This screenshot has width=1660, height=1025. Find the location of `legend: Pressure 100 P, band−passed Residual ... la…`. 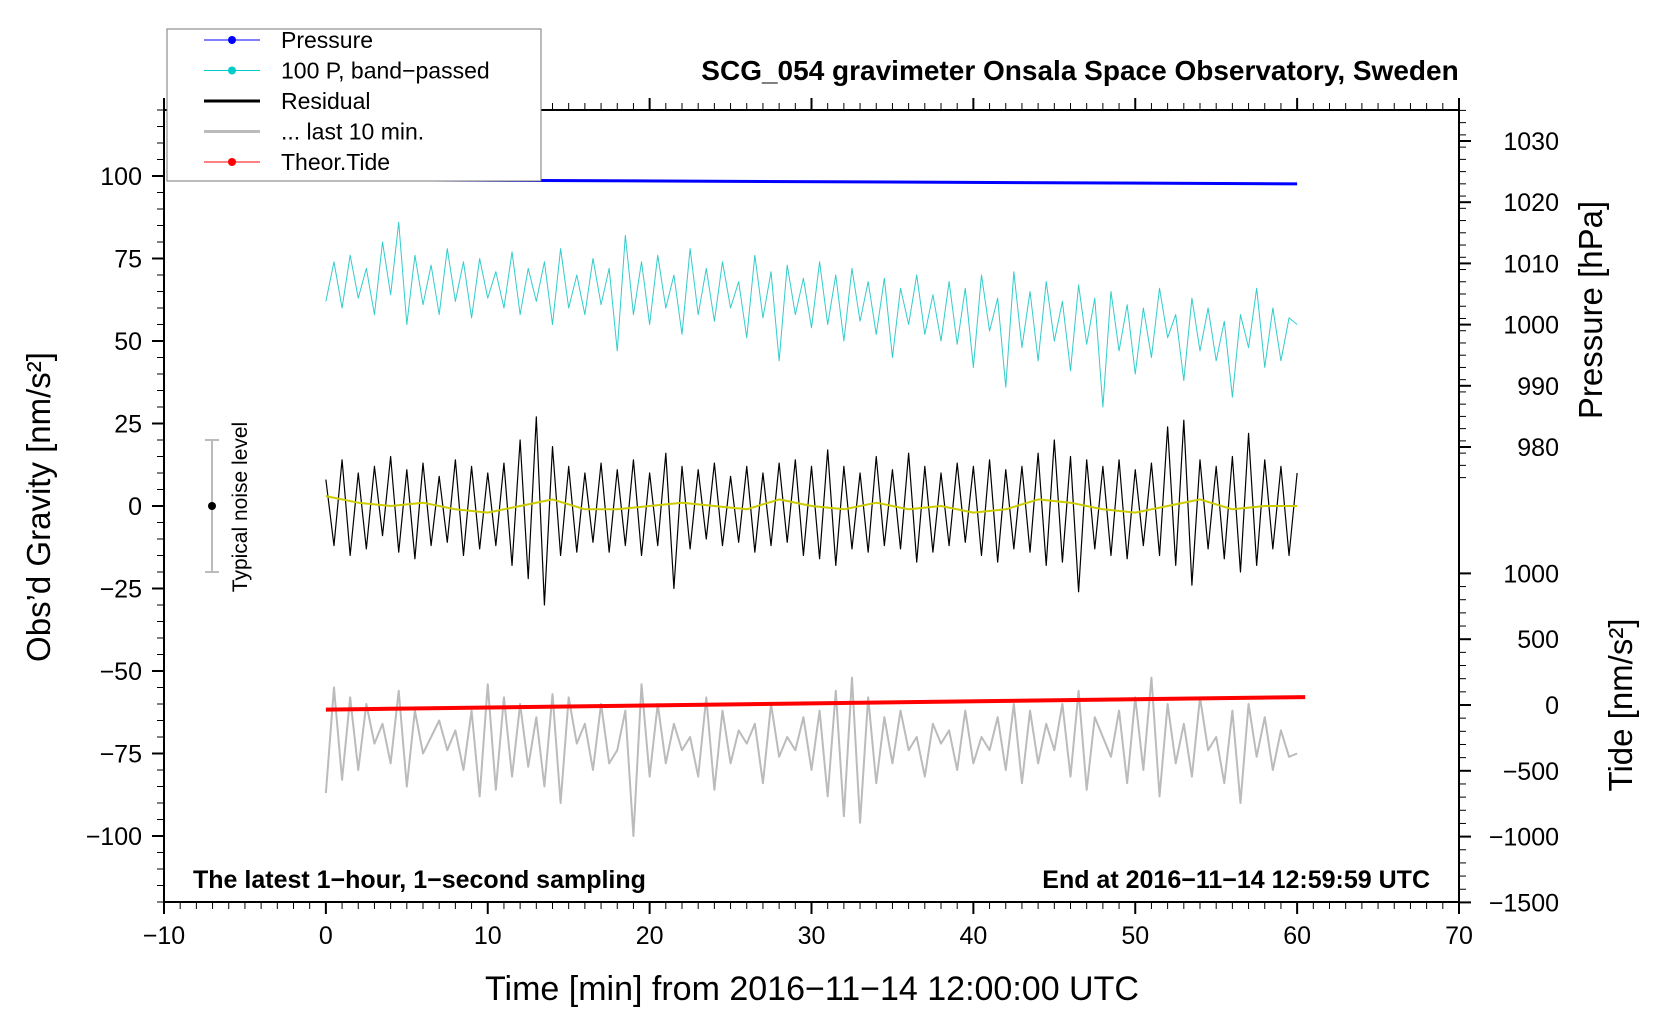

legend: Pressure 100 P, band−passed Residual ... la… is located at coordinates (354, 104).